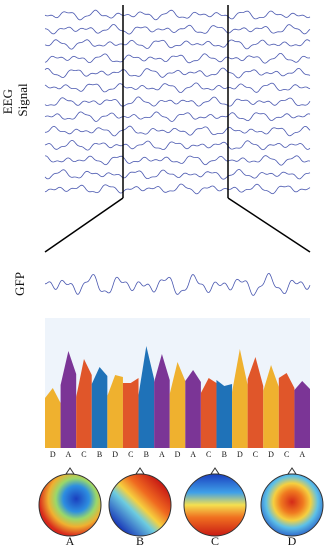  I want to click on gfp-trace, so click(177, 284).